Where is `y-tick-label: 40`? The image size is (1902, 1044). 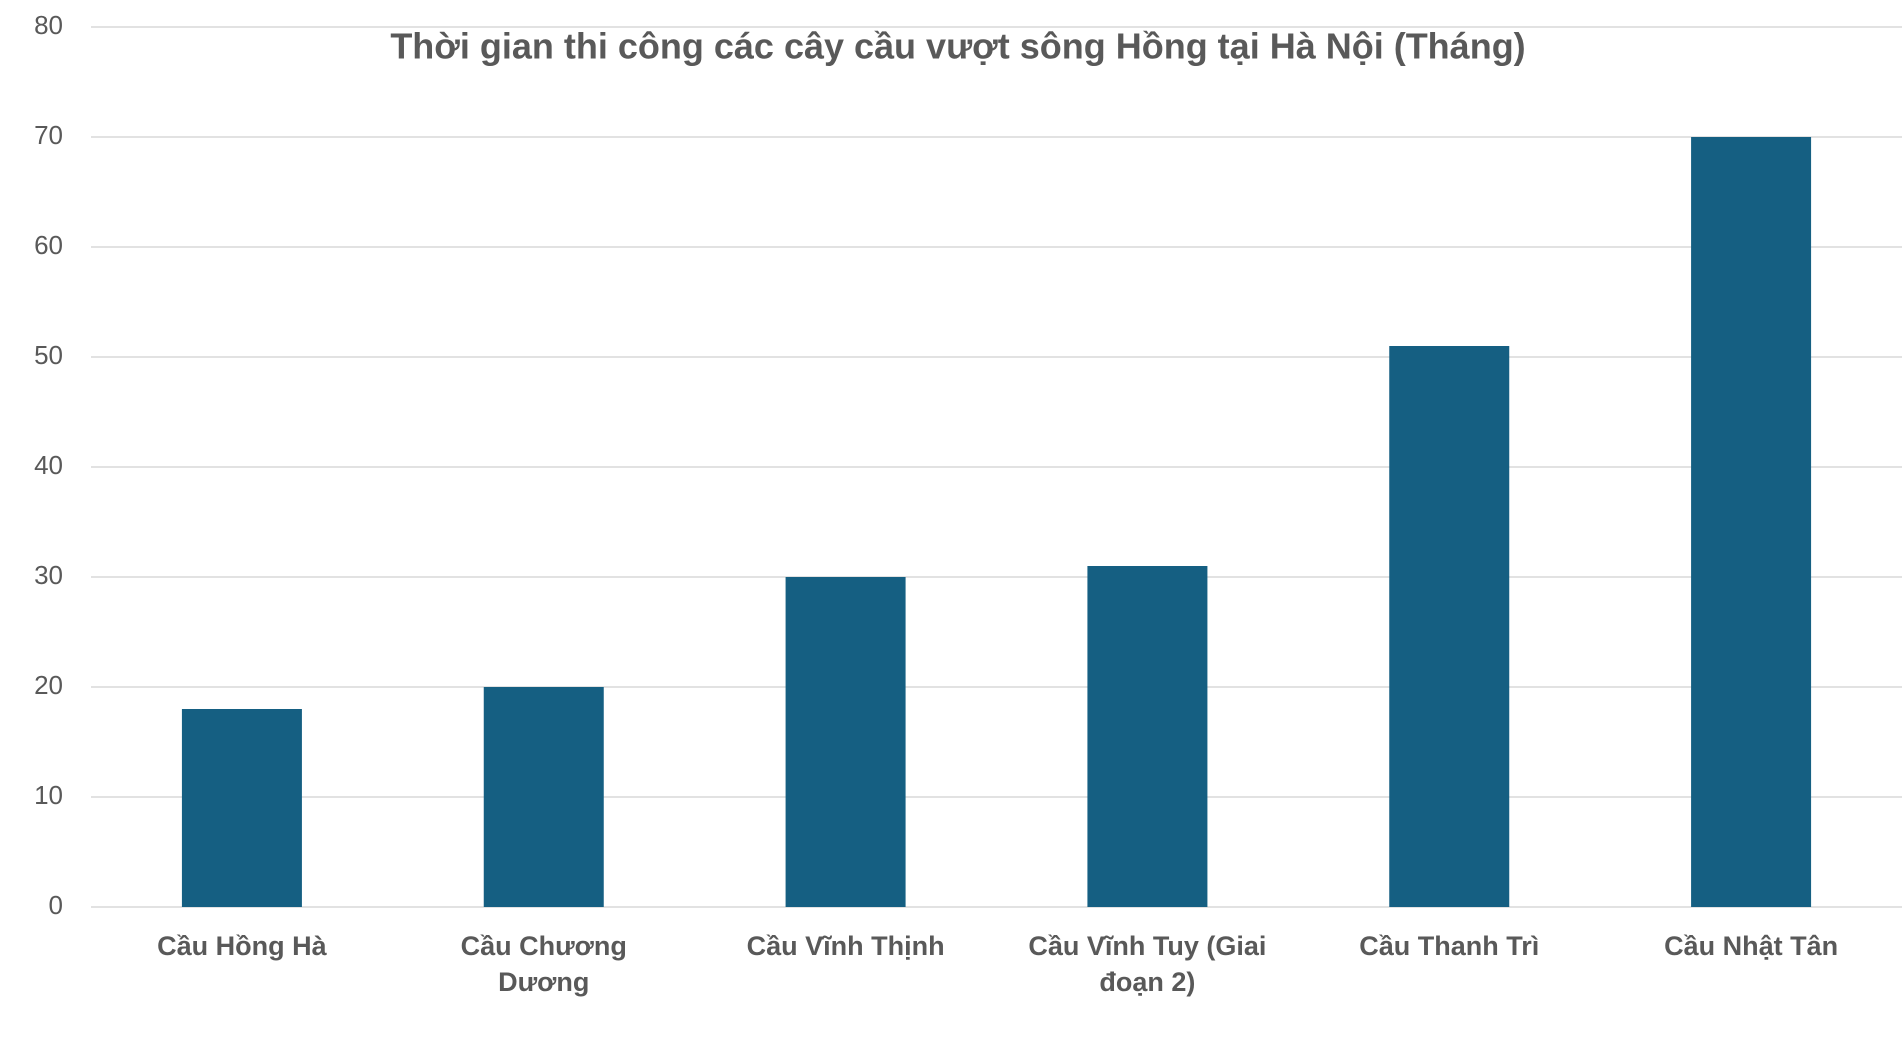
y-tick-label: 40 is located at coordinates (48, 465).